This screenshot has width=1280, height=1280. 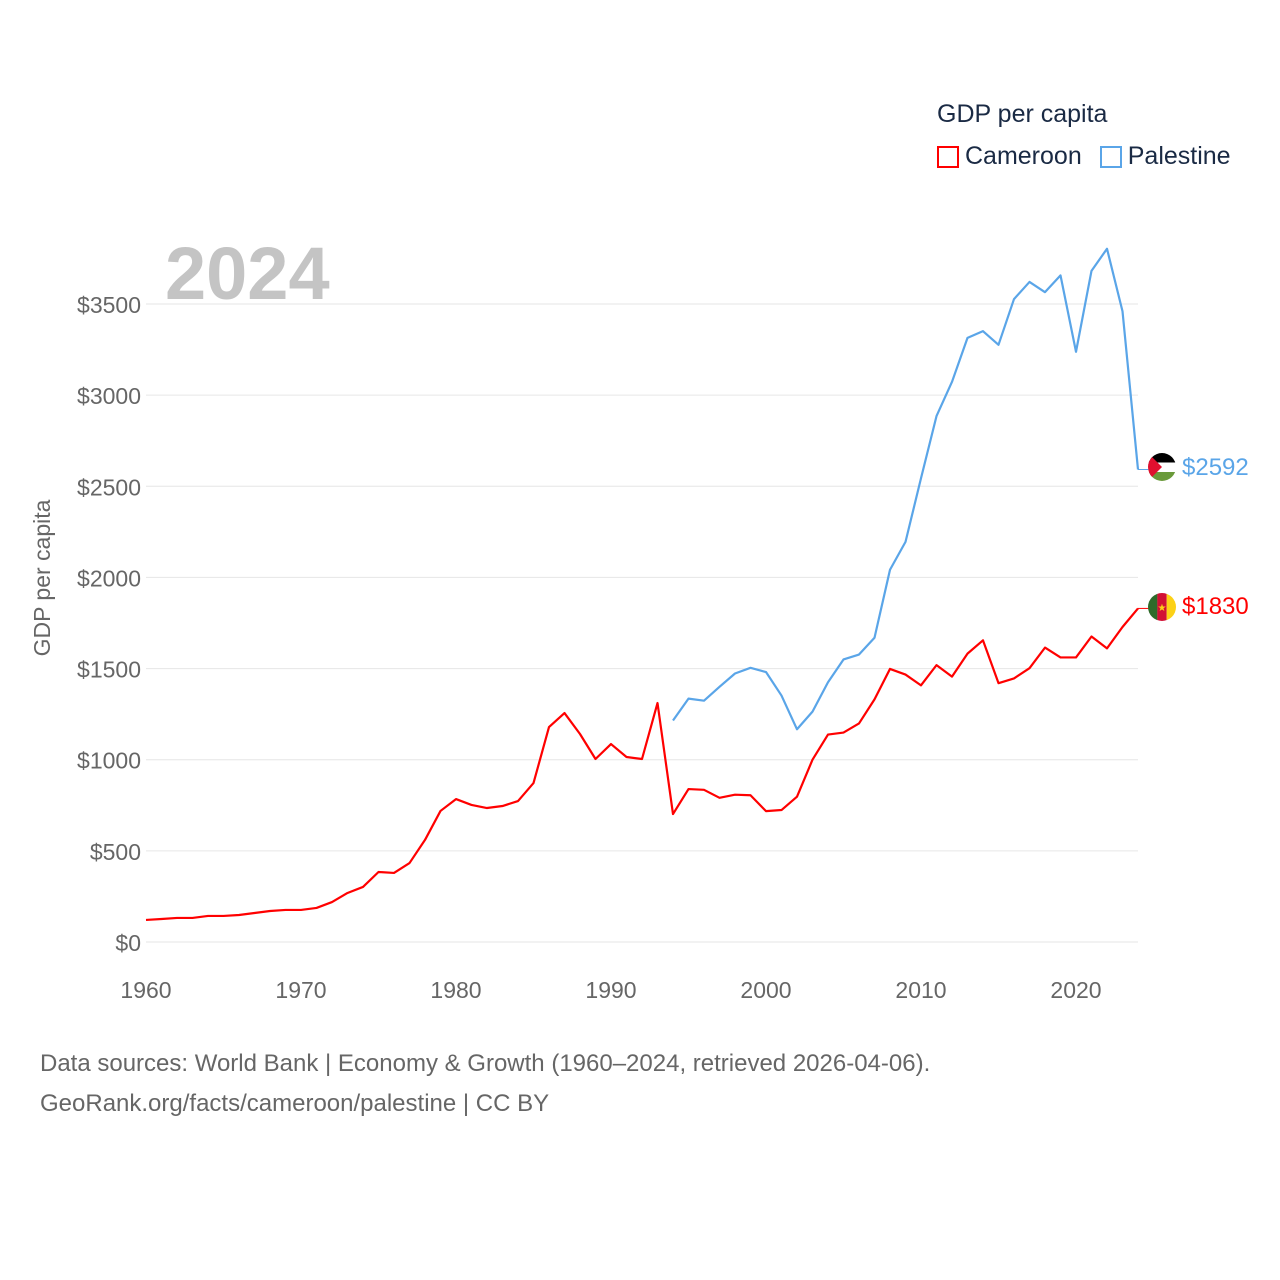 What do you see at coordinates (920, 990) in the screenshot?
I see `x-tick-label: 2010` at bounding box center [920, 990].